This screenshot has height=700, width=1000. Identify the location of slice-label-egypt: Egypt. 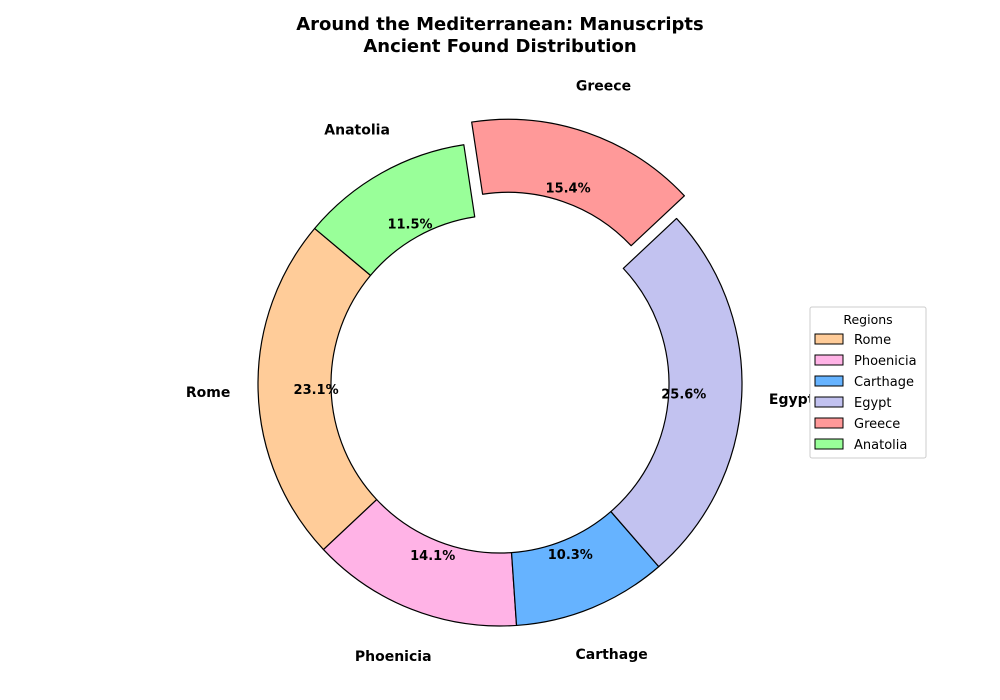
(792, 400).